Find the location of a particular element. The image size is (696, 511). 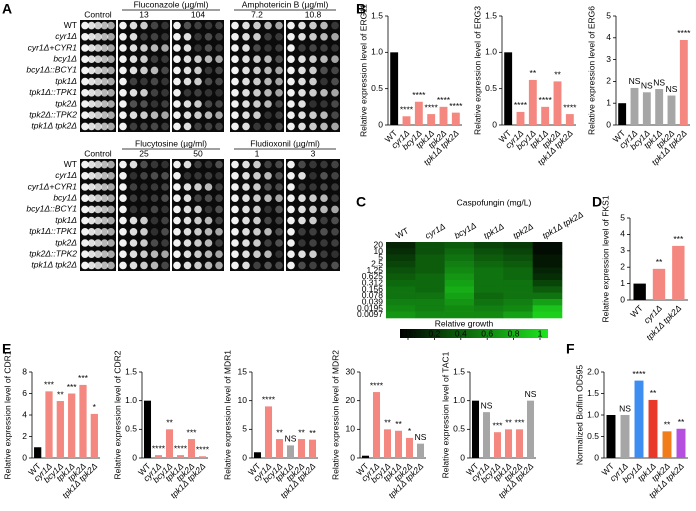

y-tick-label: 4 is located at coordinates (608, 37).